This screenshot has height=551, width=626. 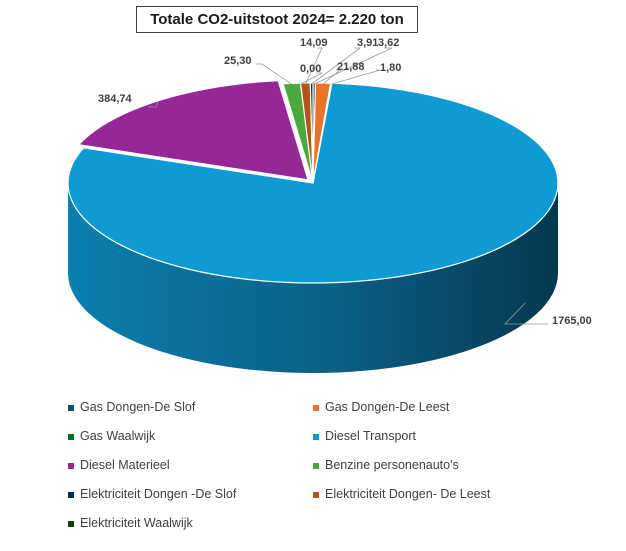 I want to click on leader-line-elektriciteit-waalwijk, so click(x=336, y=66).